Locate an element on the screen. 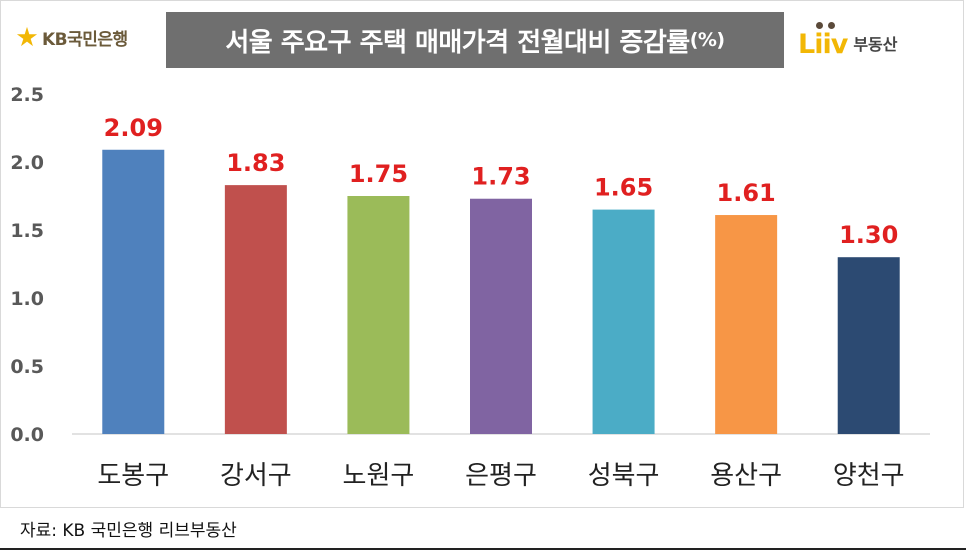  kb-logo-text: KB국민은행 is located at coordinates (85, 39).